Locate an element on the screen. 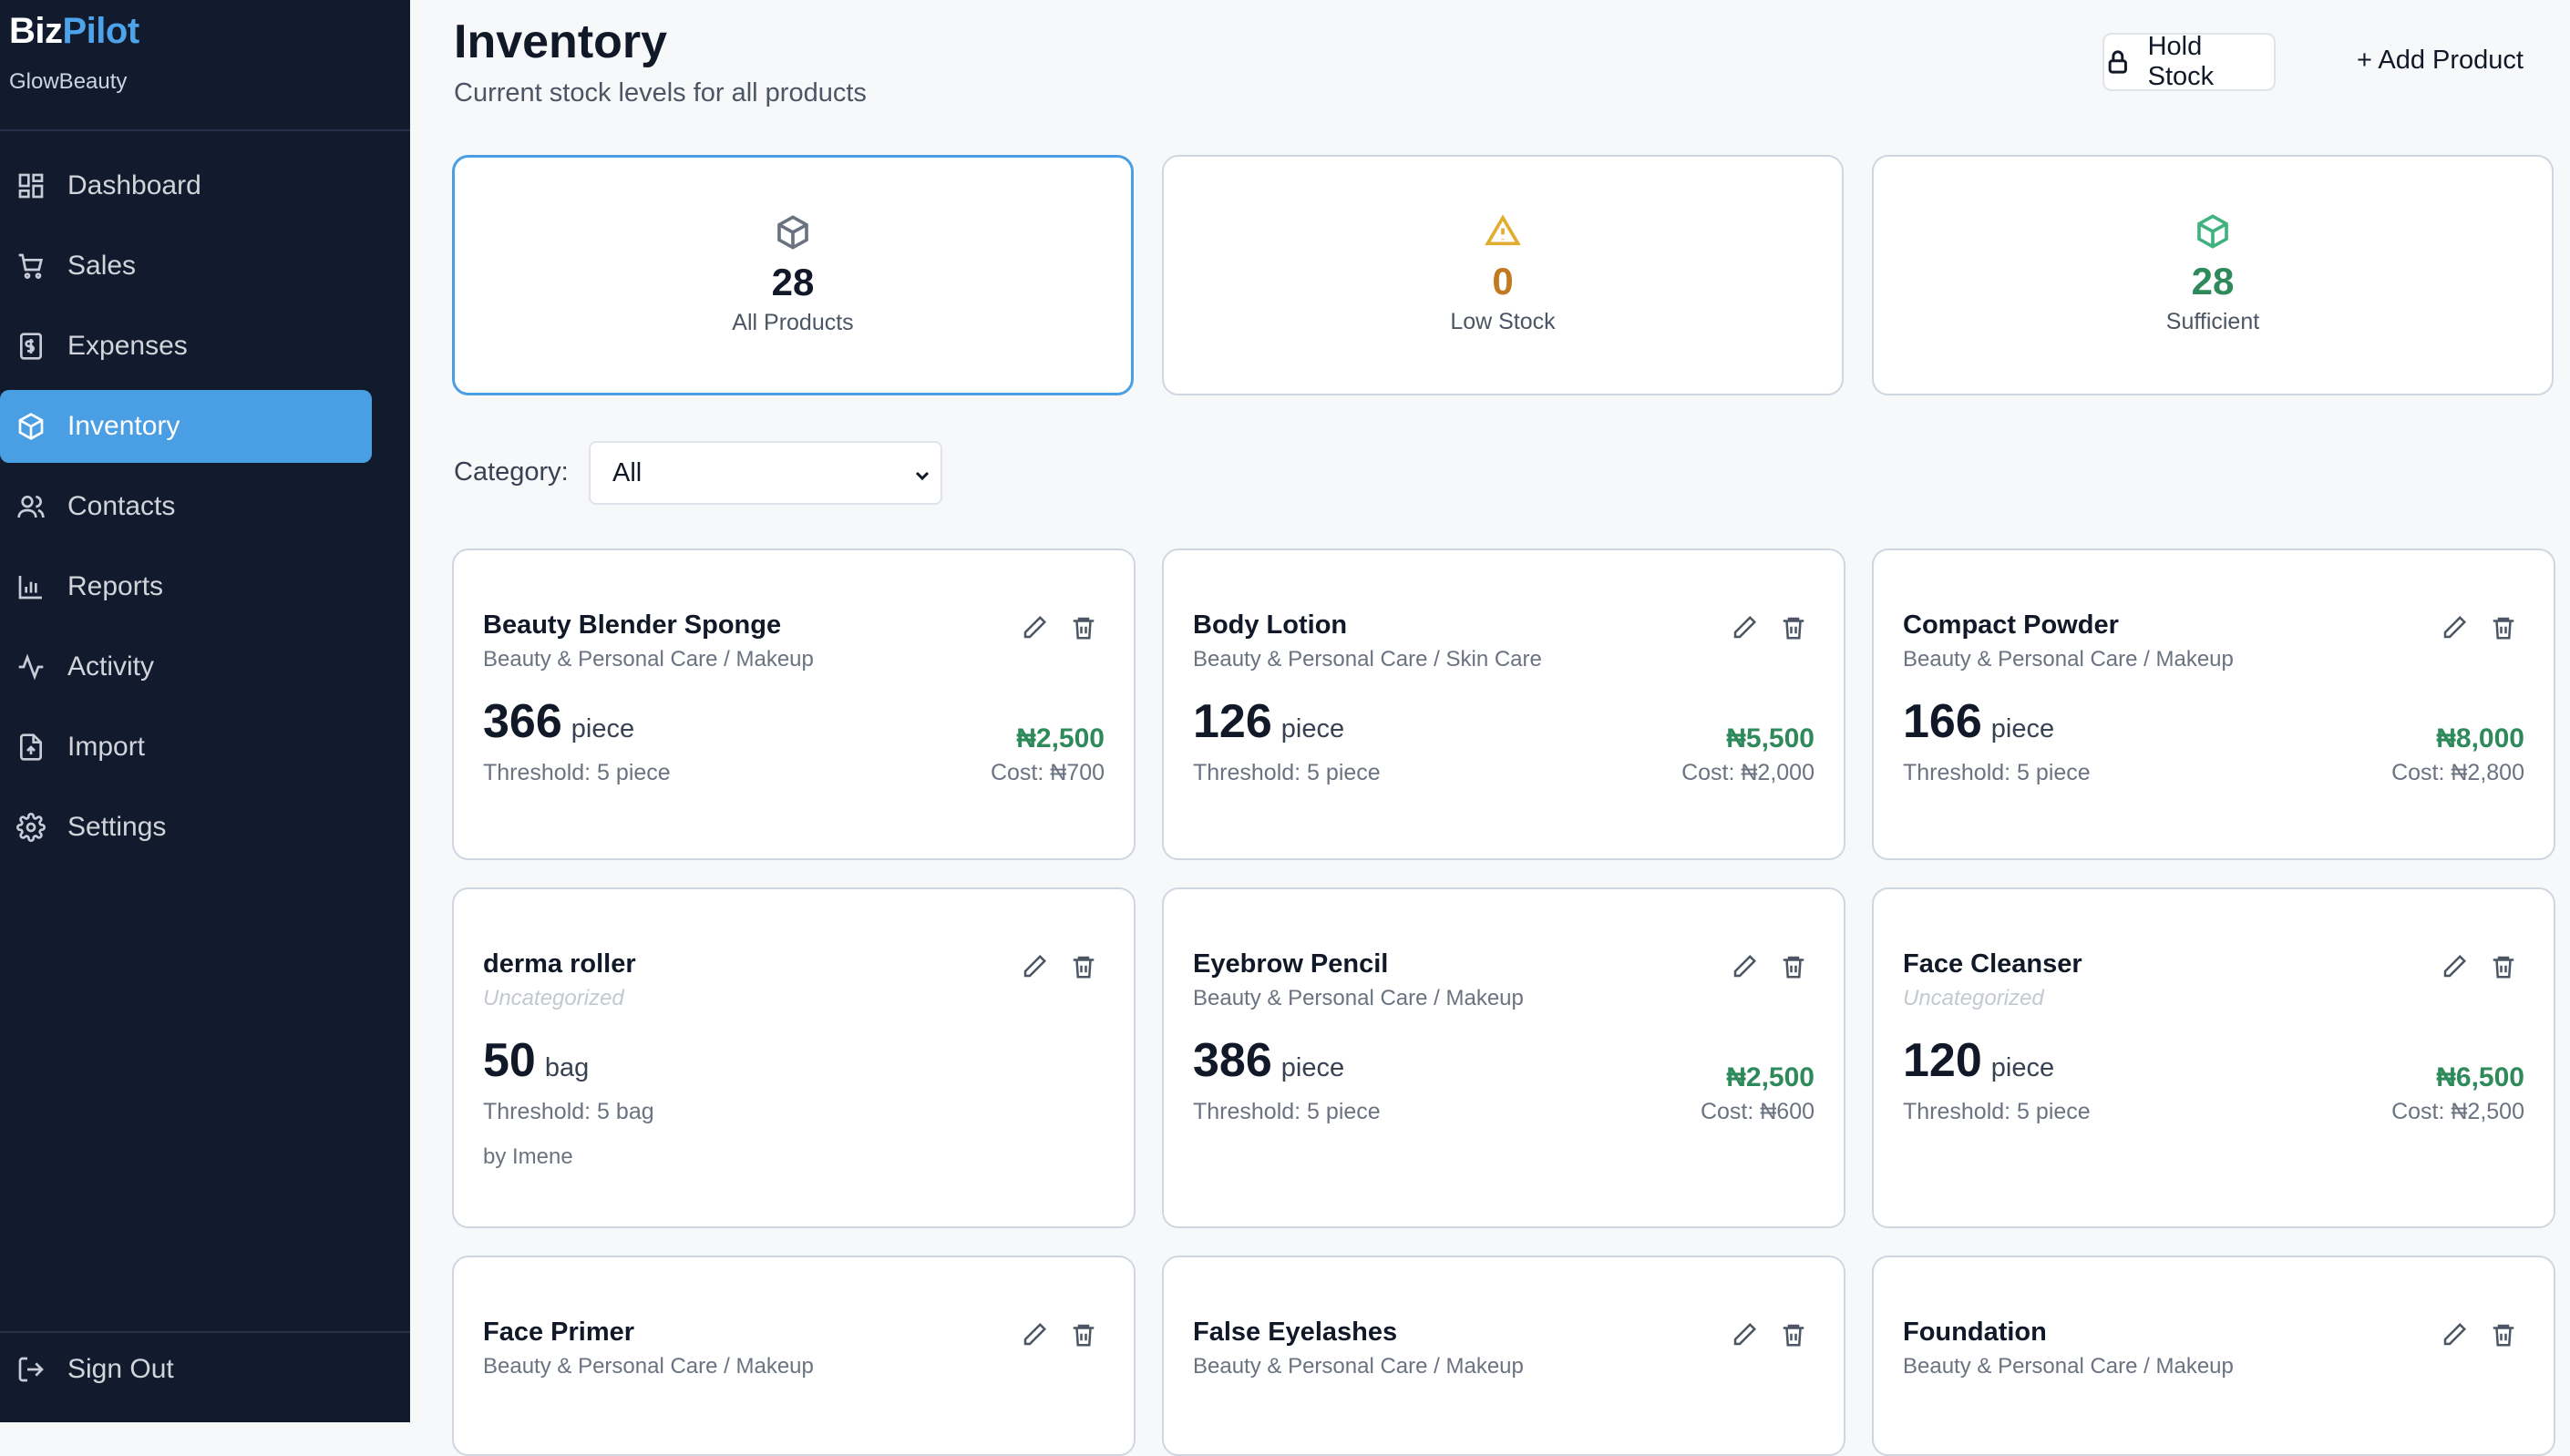  box-icon is located at coordinates (793, 232).